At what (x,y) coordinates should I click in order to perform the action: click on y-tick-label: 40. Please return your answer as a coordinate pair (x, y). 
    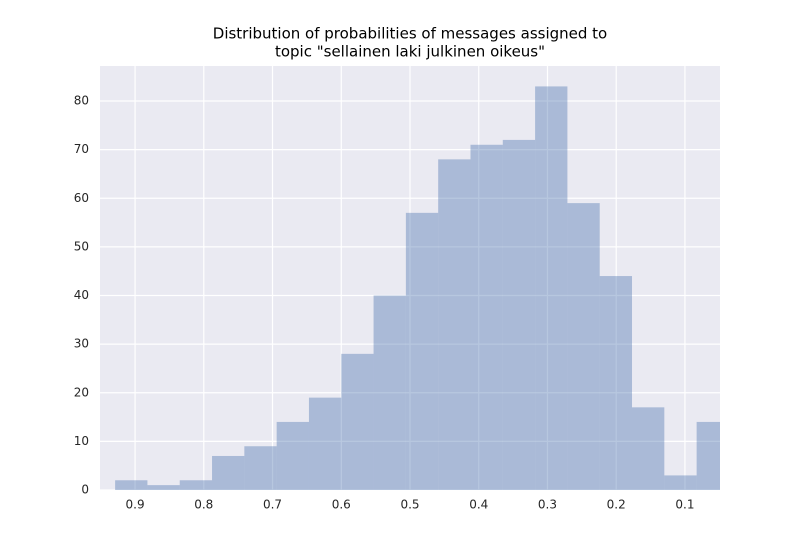
    Looking at the image, I should click on (81, 295).